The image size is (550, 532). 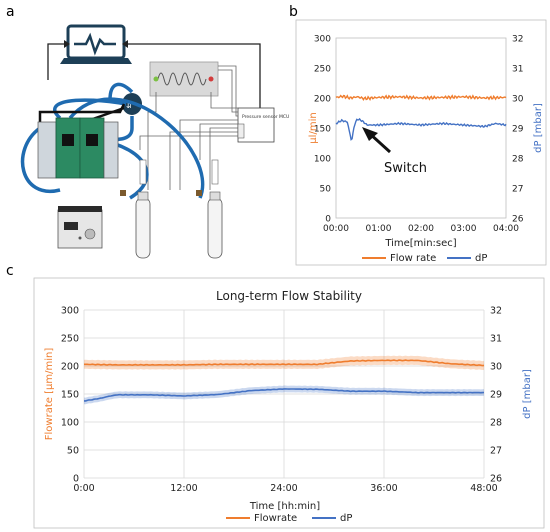 I want to click on legend-label-dp-c: dP, so click(x=346, y=518).